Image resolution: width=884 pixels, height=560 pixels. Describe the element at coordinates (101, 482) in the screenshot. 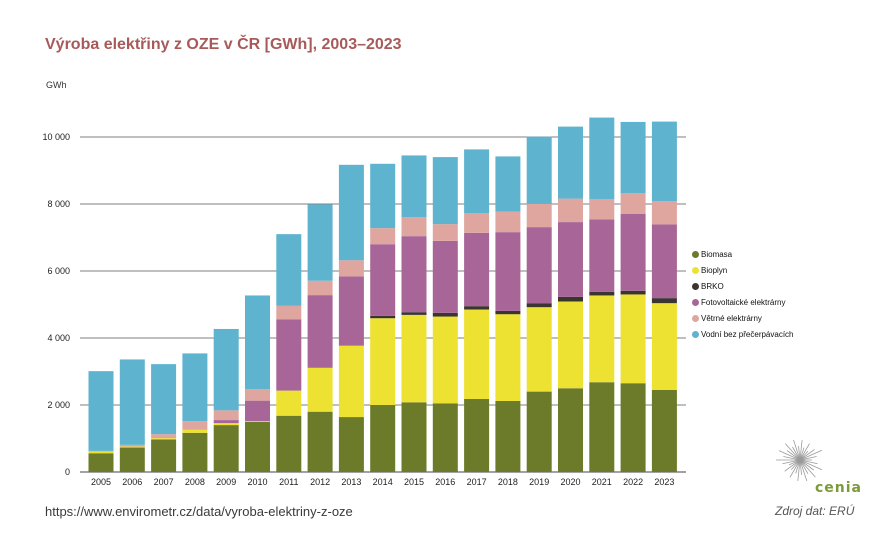

I see `x-tick-label: 2005` at that location.